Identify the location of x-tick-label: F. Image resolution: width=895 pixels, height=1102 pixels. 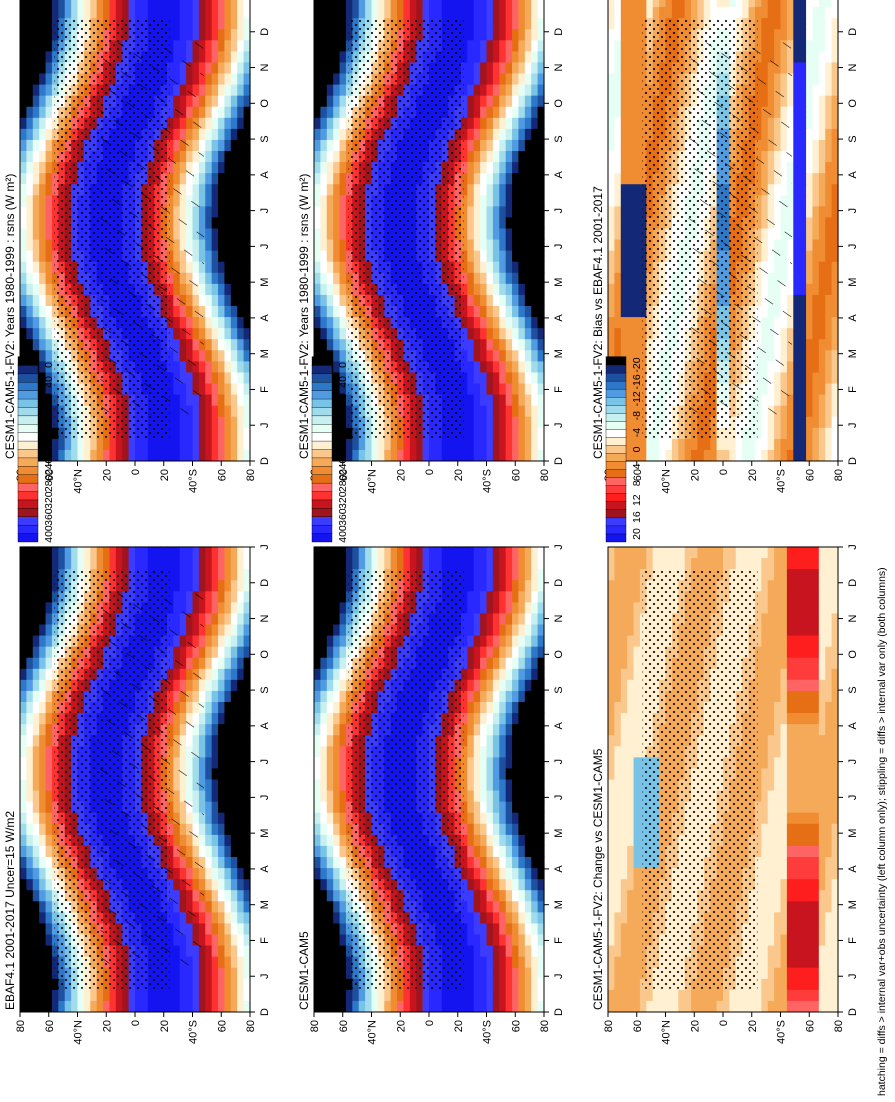
(265, 940).